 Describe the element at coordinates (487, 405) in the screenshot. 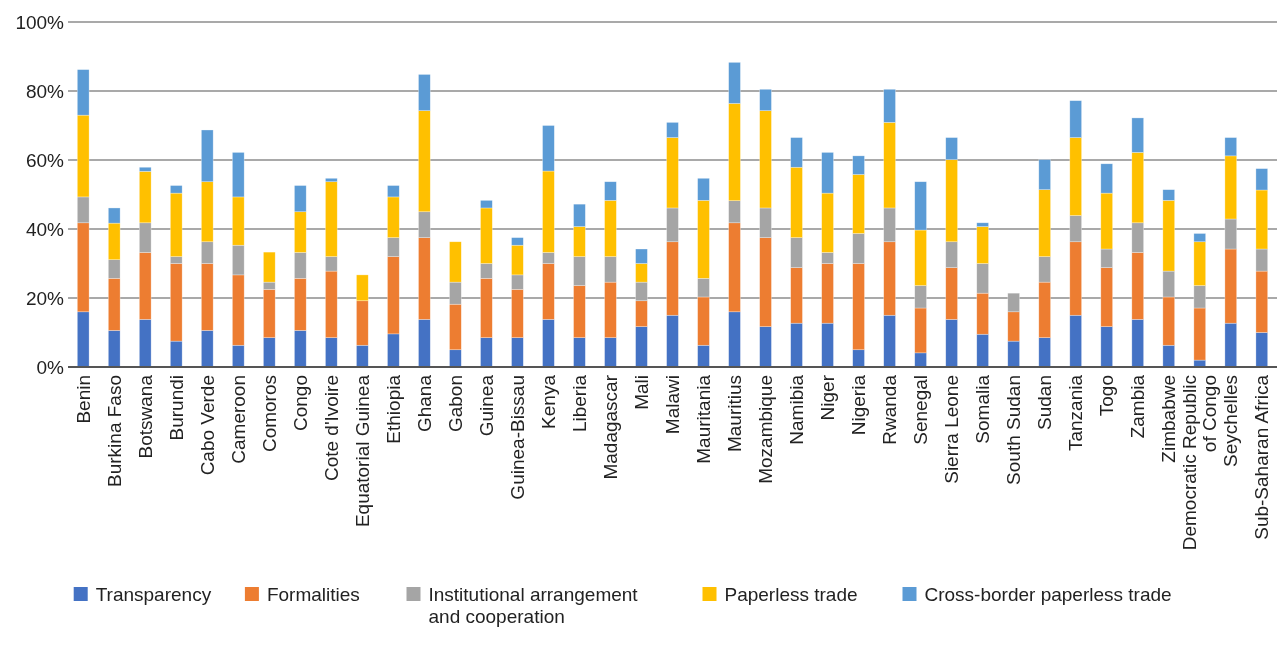

I see `x-tick-label: Guinea` at that location.